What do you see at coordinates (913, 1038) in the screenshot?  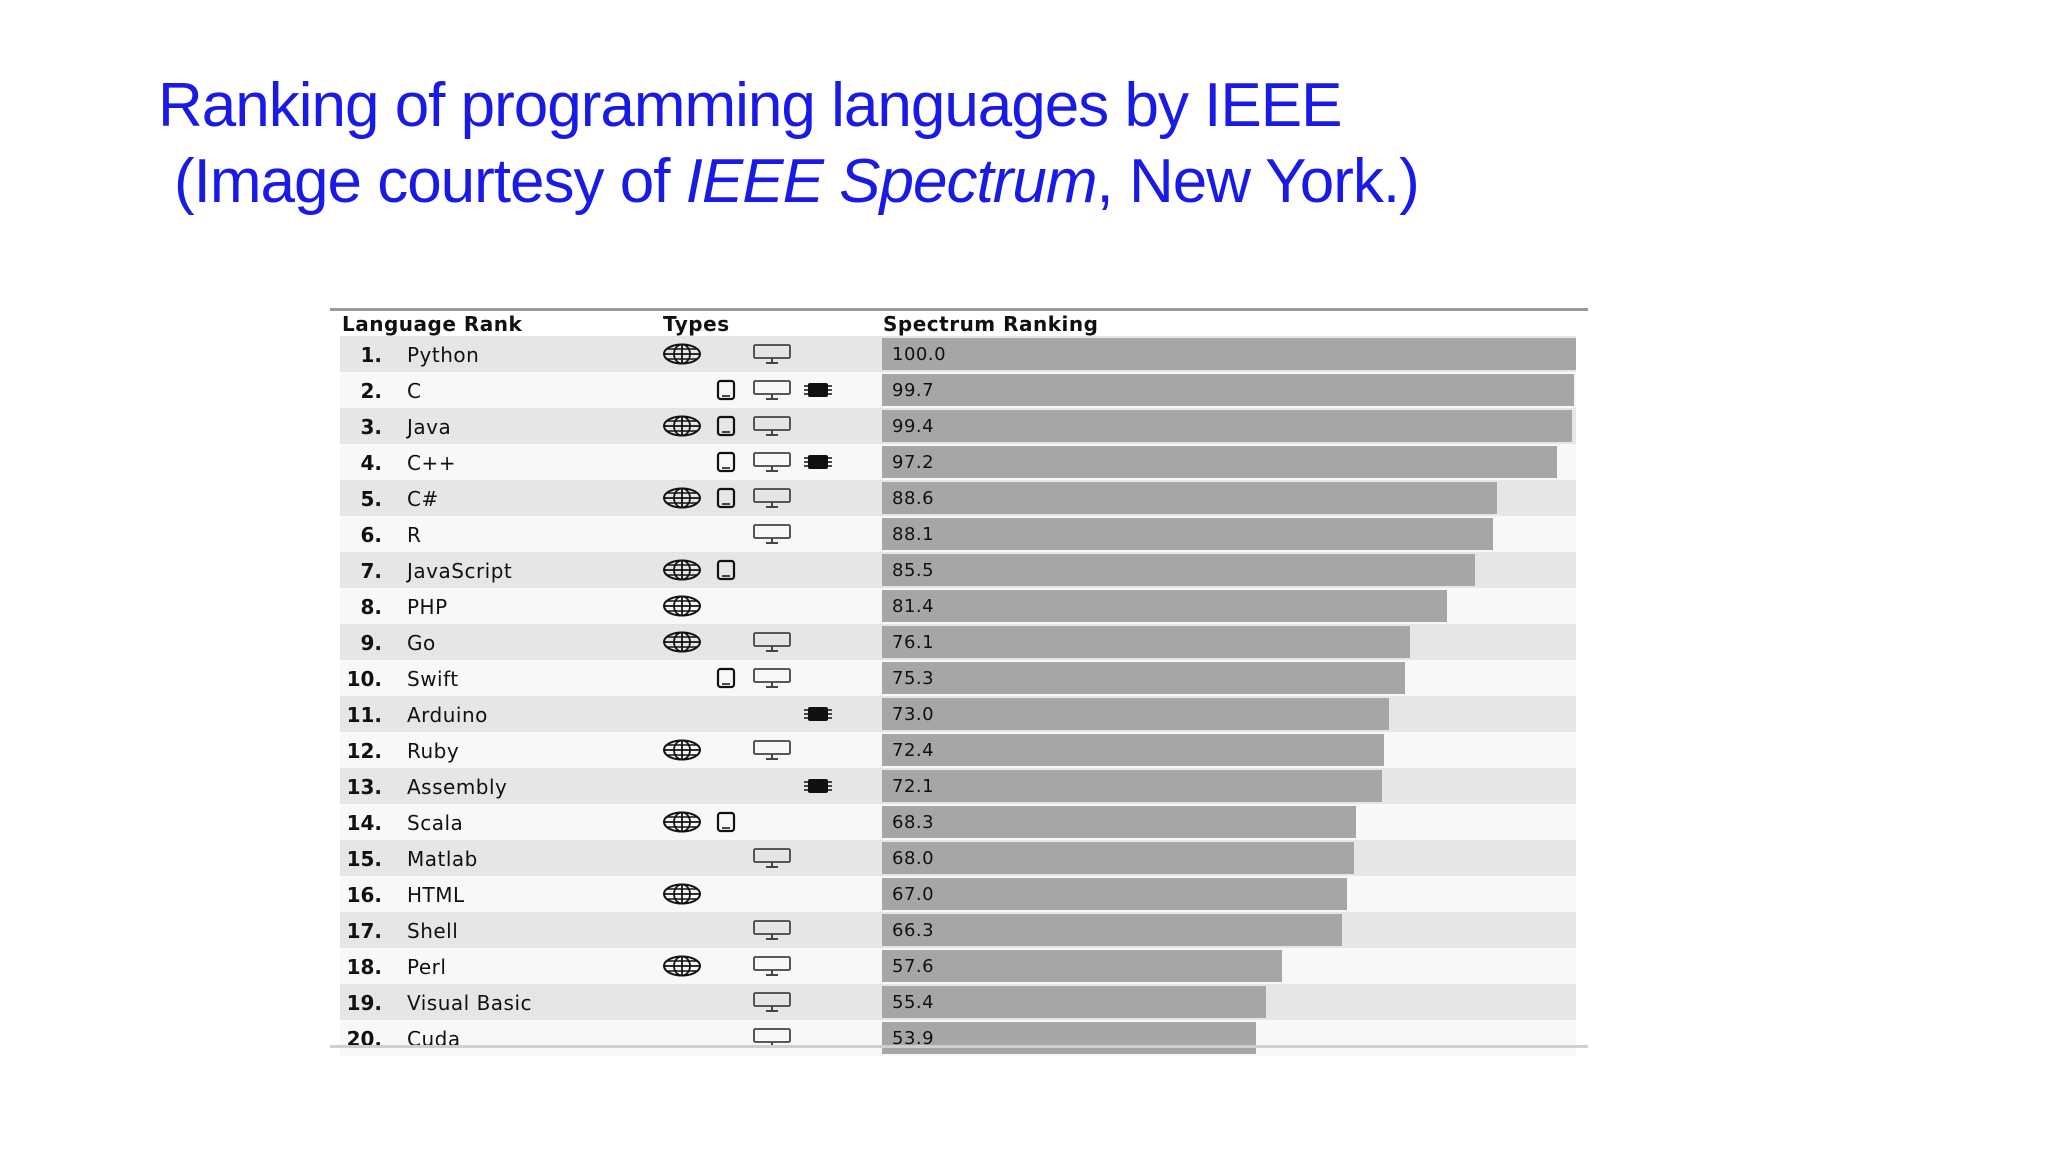 I see `ranking-score-label: 53.9` at bounding box center [913, 1038].